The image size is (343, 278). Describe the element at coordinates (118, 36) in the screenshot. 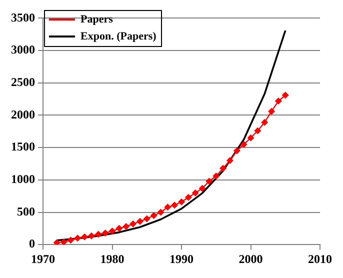

I see `legend-label: Expon. (Papers)` at that location.